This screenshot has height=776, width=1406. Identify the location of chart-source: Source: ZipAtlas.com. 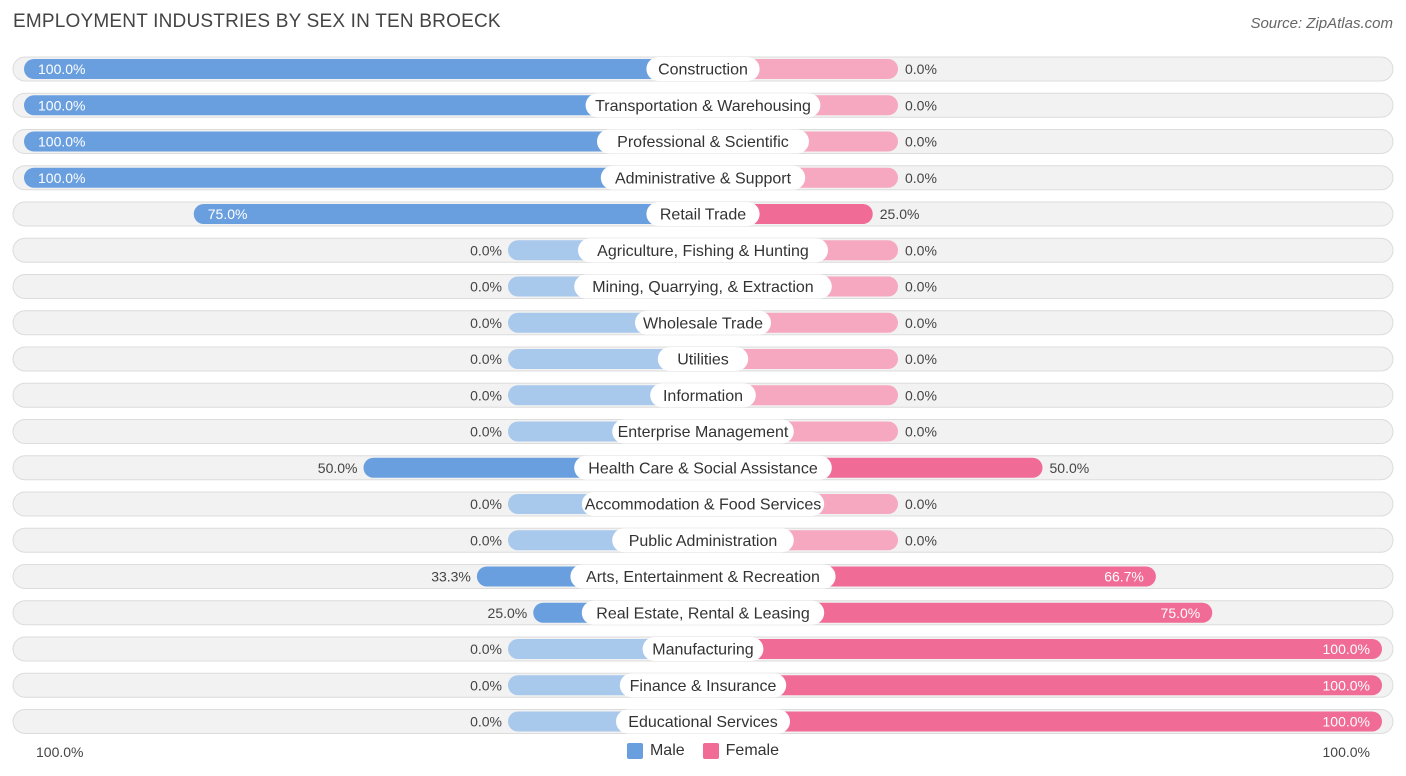
(1321, 23).